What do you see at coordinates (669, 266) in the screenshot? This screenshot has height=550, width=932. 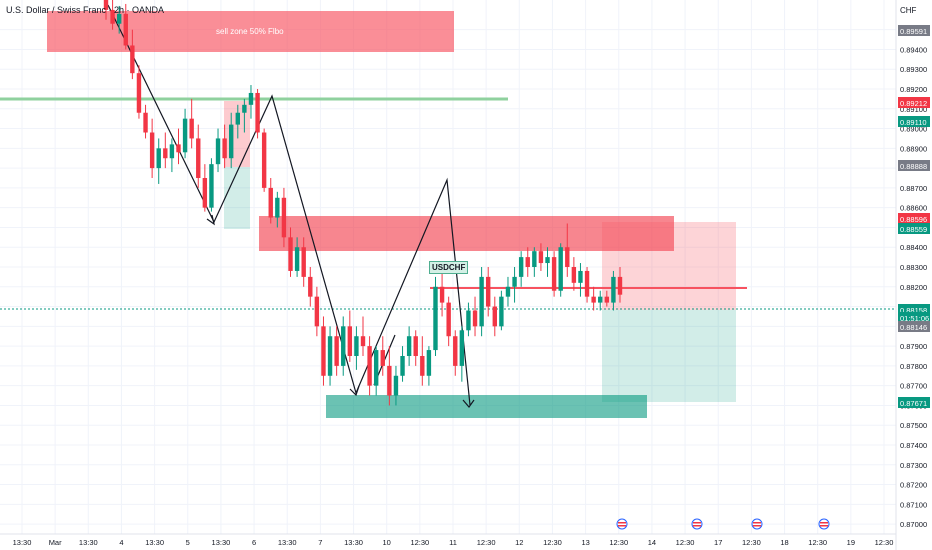 I see `position-stop-box` at bounding box center [669, 266].